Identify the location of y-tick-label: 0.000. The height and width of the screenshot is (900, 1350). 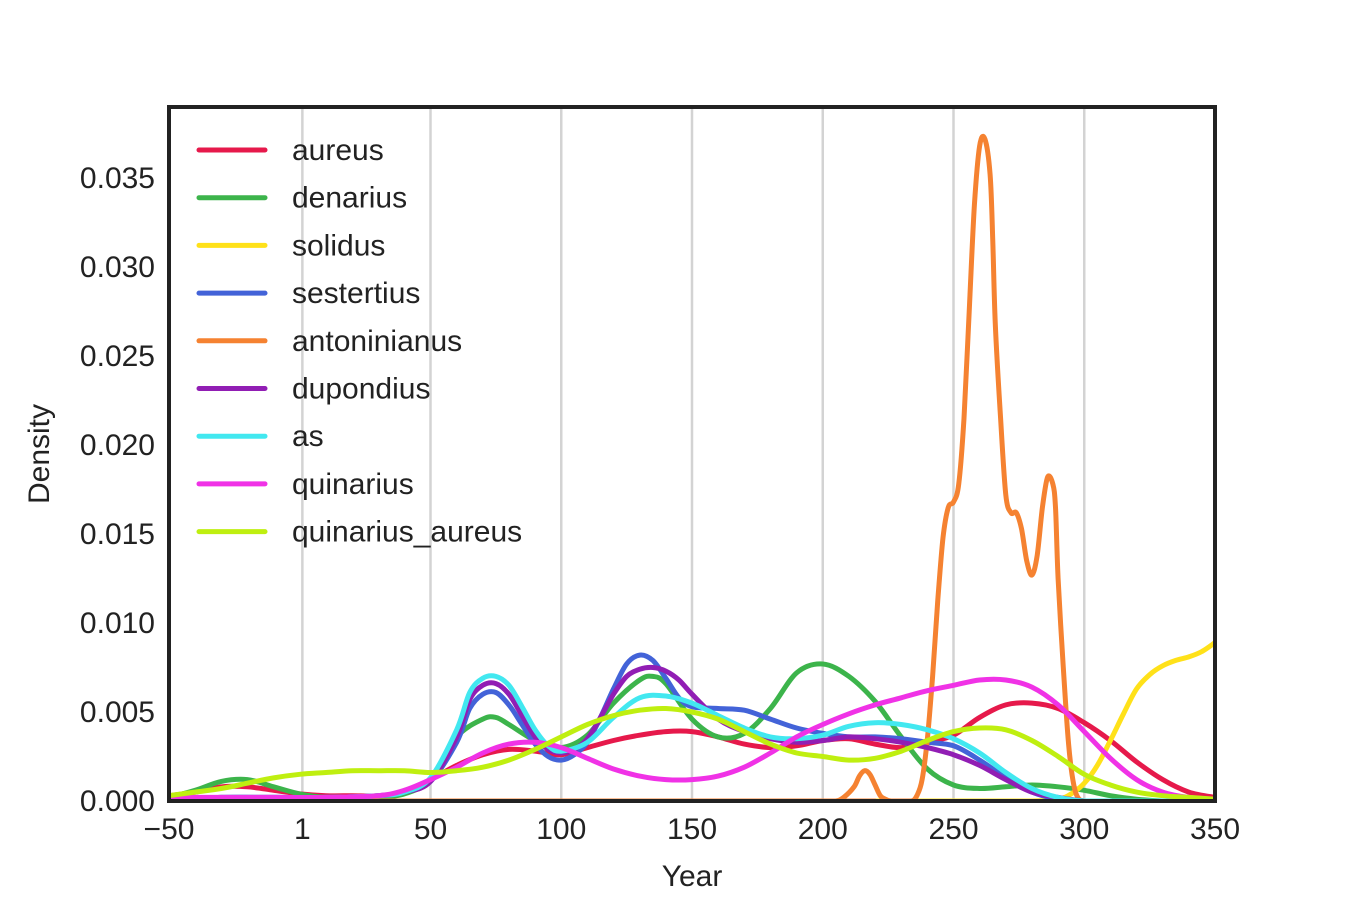
(117, 801).